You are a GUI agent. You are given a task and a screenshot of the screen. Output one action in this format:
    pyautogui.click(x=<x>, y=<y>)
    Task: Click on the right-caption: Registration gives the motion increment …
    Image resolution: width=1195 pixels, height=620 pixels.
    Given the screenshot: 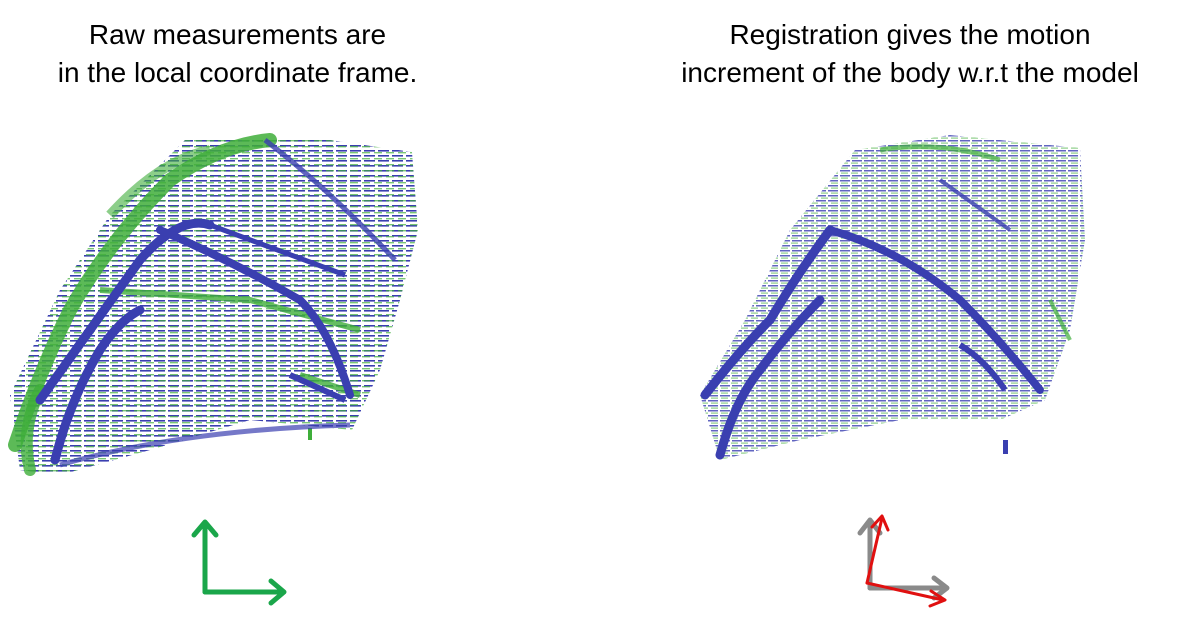 What is the action you would take?
    pyautogui.click(x=910, y=54)
    